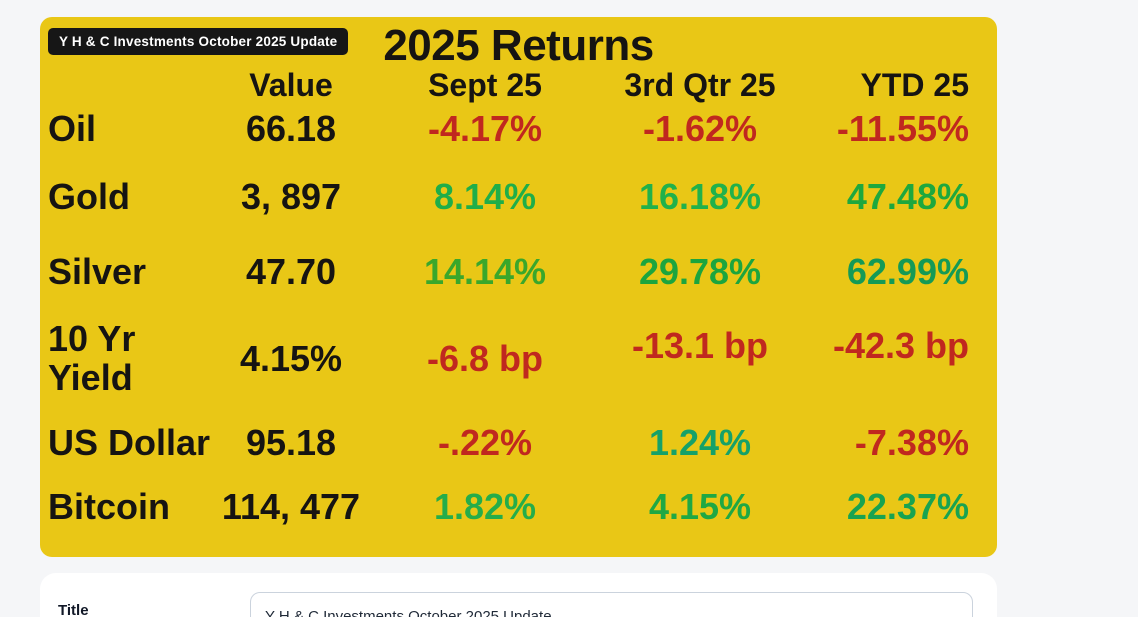  Describe the element at coordinates (72, 128) in the screenshot. I see `asset-name: Oil` at that location.